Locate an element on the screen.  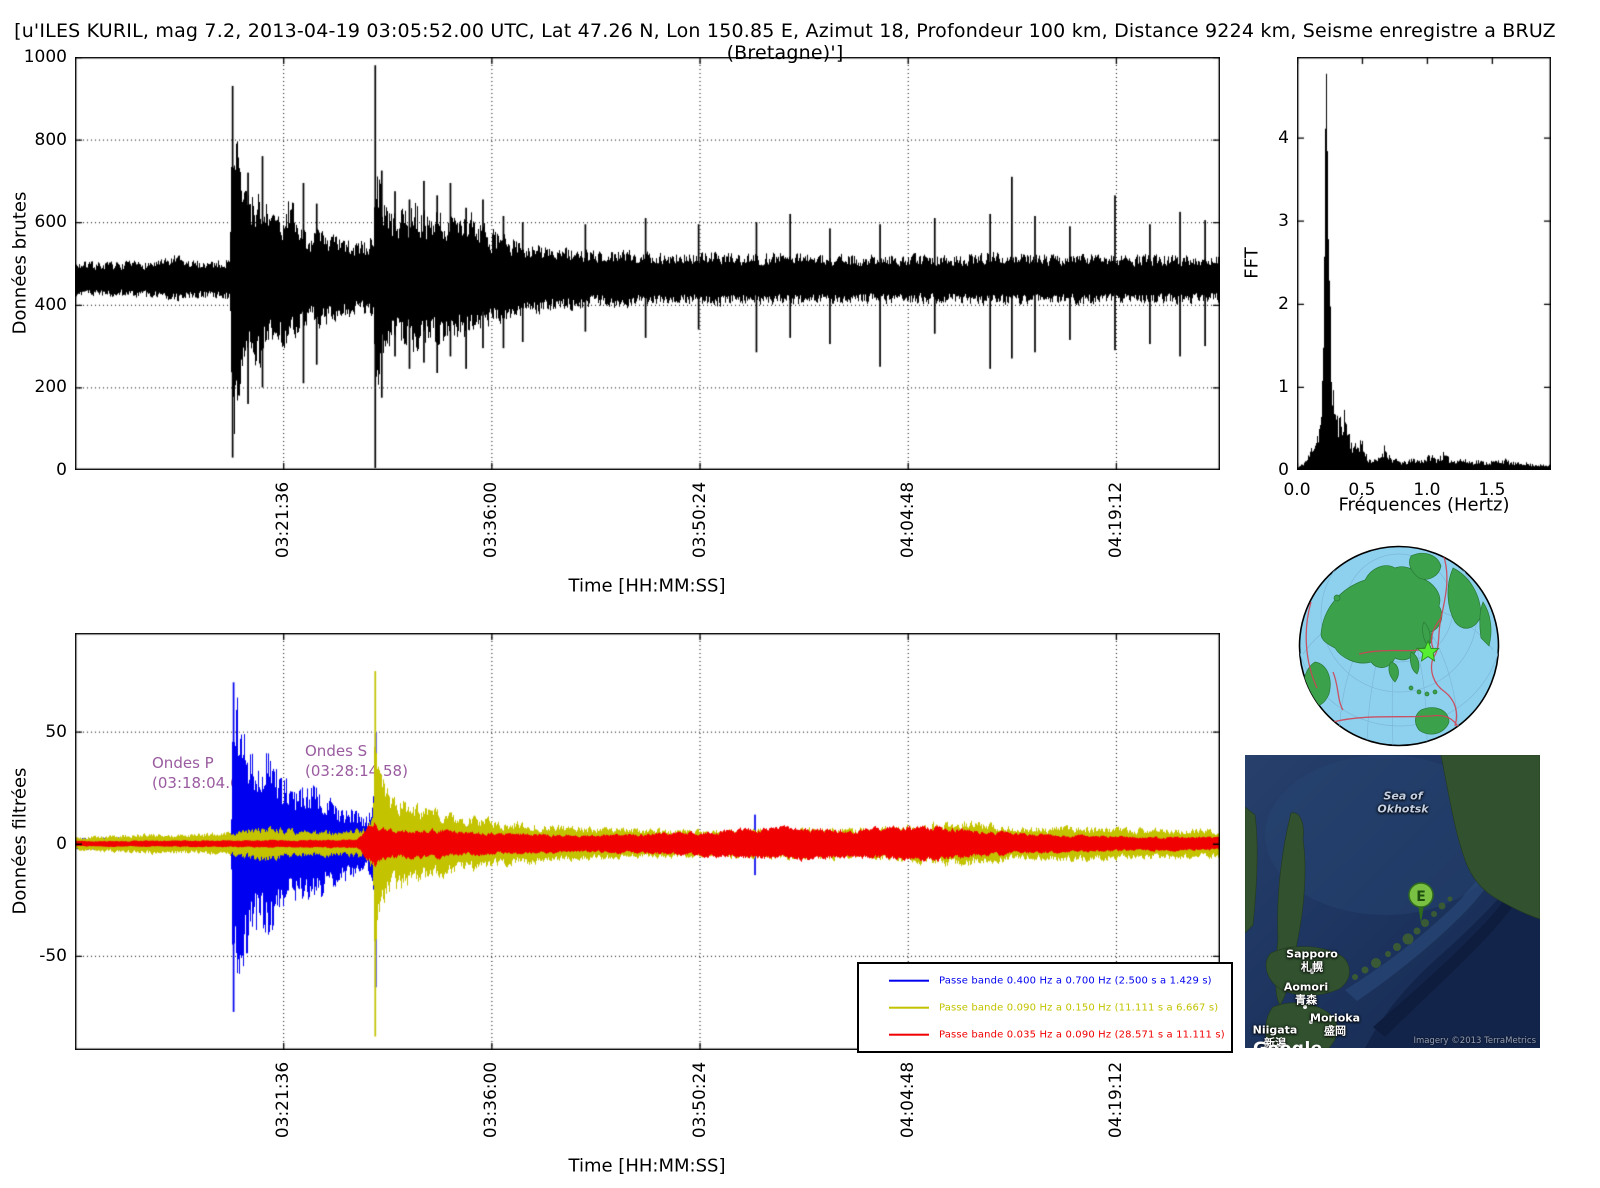
filtered-y-tick-label: 50 is located at coordinates (56, 731).